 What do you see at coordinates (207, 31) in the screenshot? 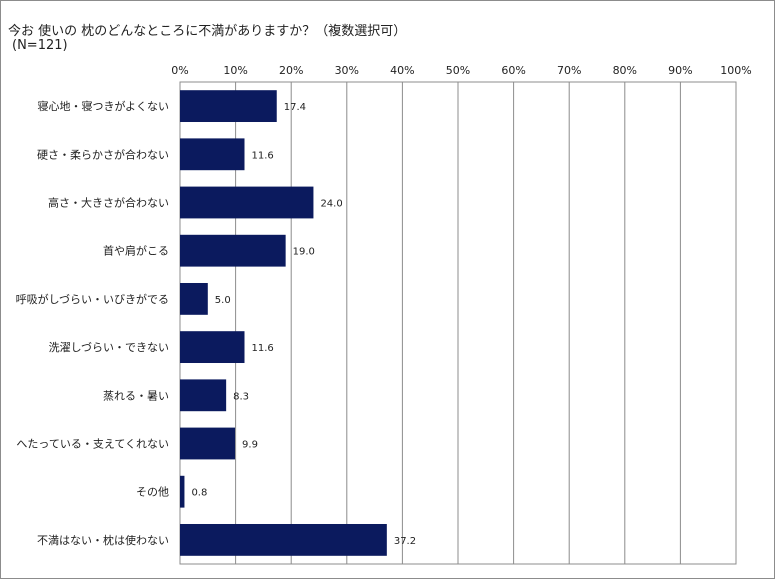
I see `chart-title: 今お 使いの 枕のどんなところに不満がありますか？（複数選択可）` at bounding box center [207, 31].